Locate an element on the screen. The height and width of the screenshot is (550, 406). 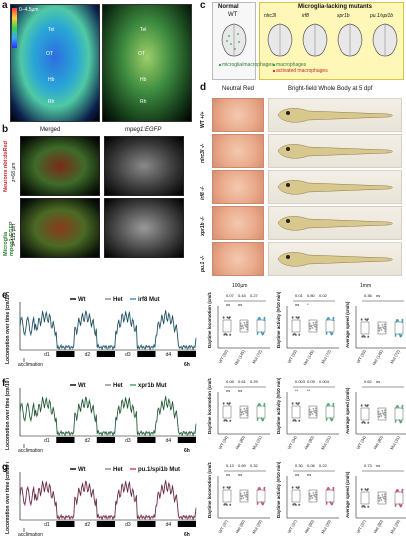
stat-label: 0.13 is located at coordinates (230, 465).